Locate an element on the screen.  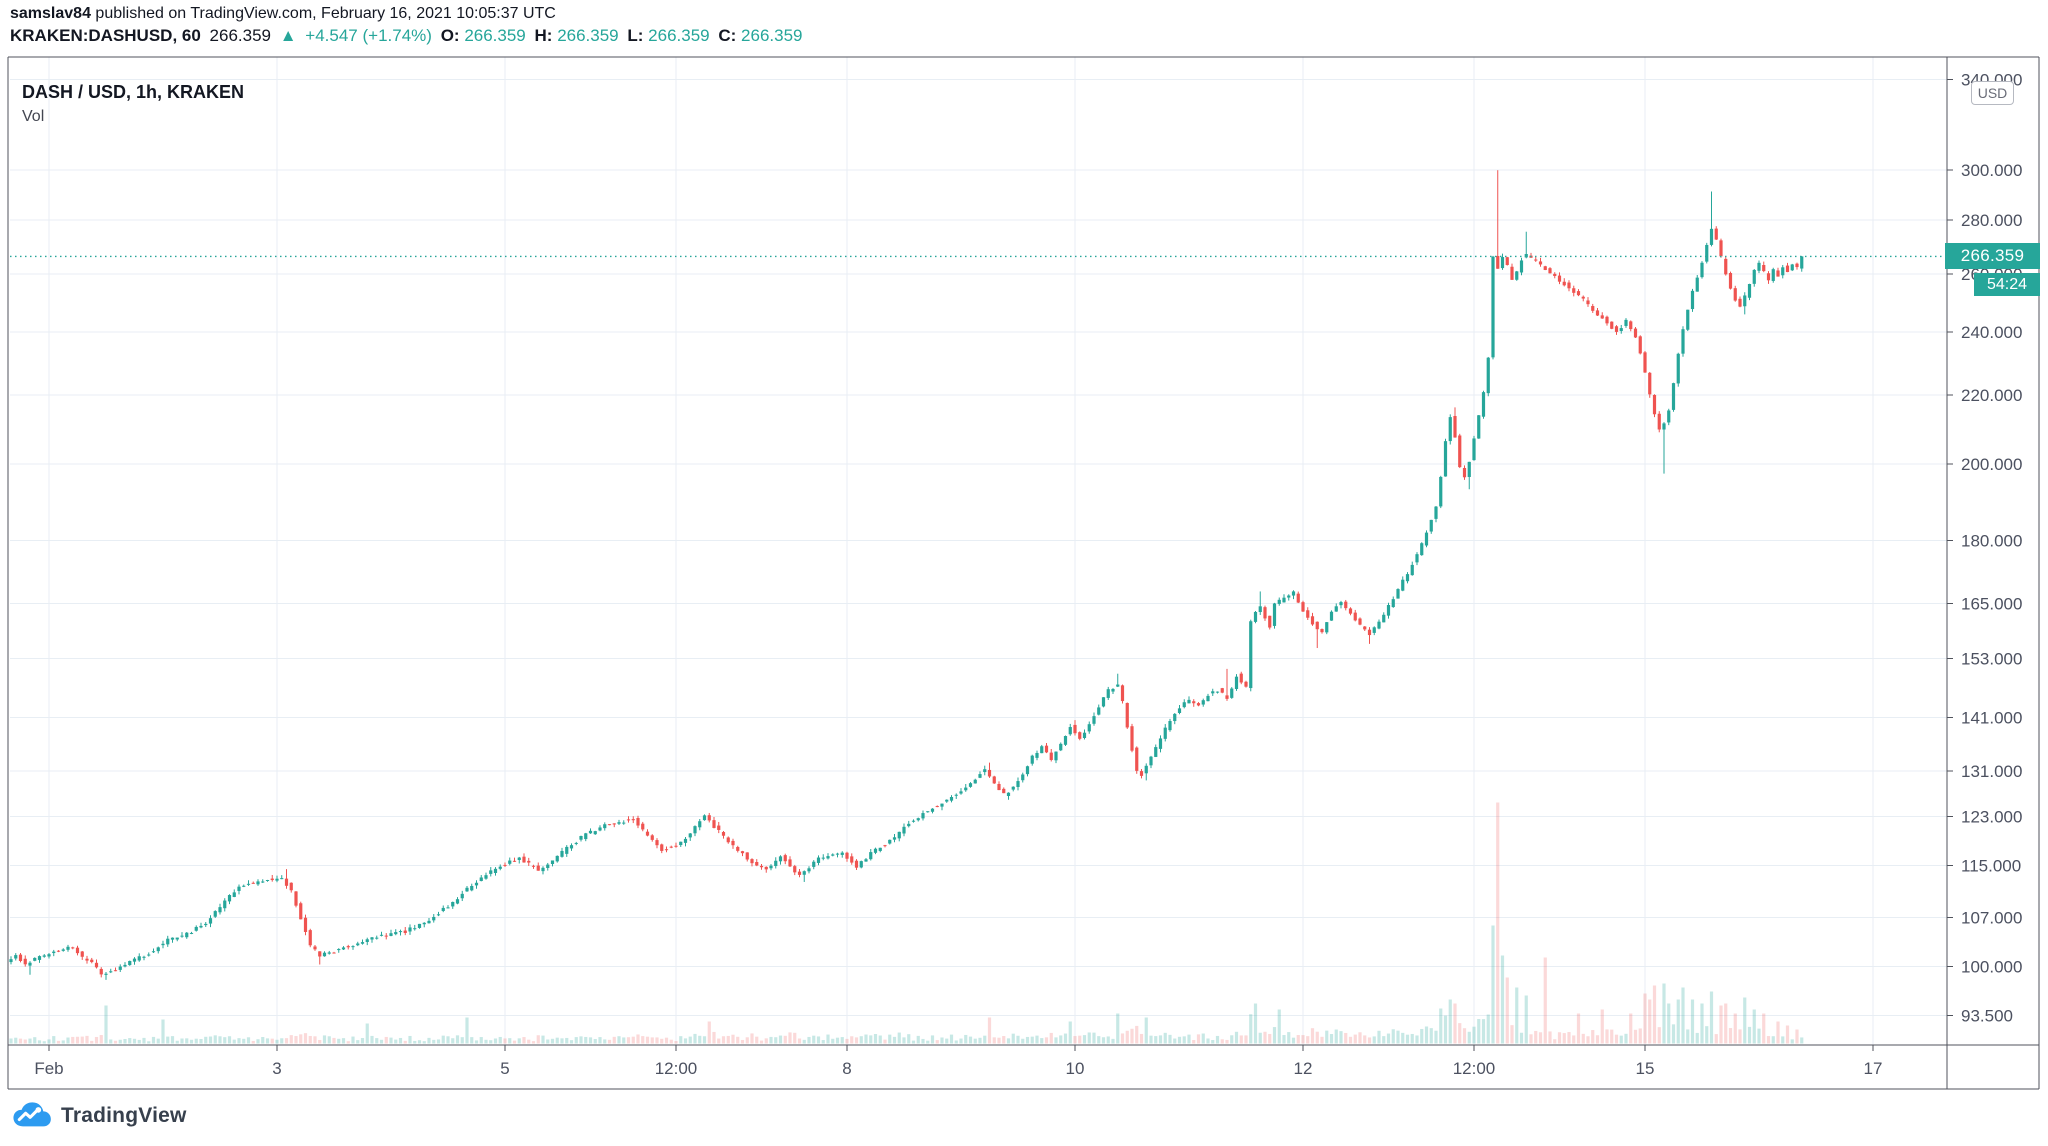
close-label: C: is located at coordinates (727, 35).